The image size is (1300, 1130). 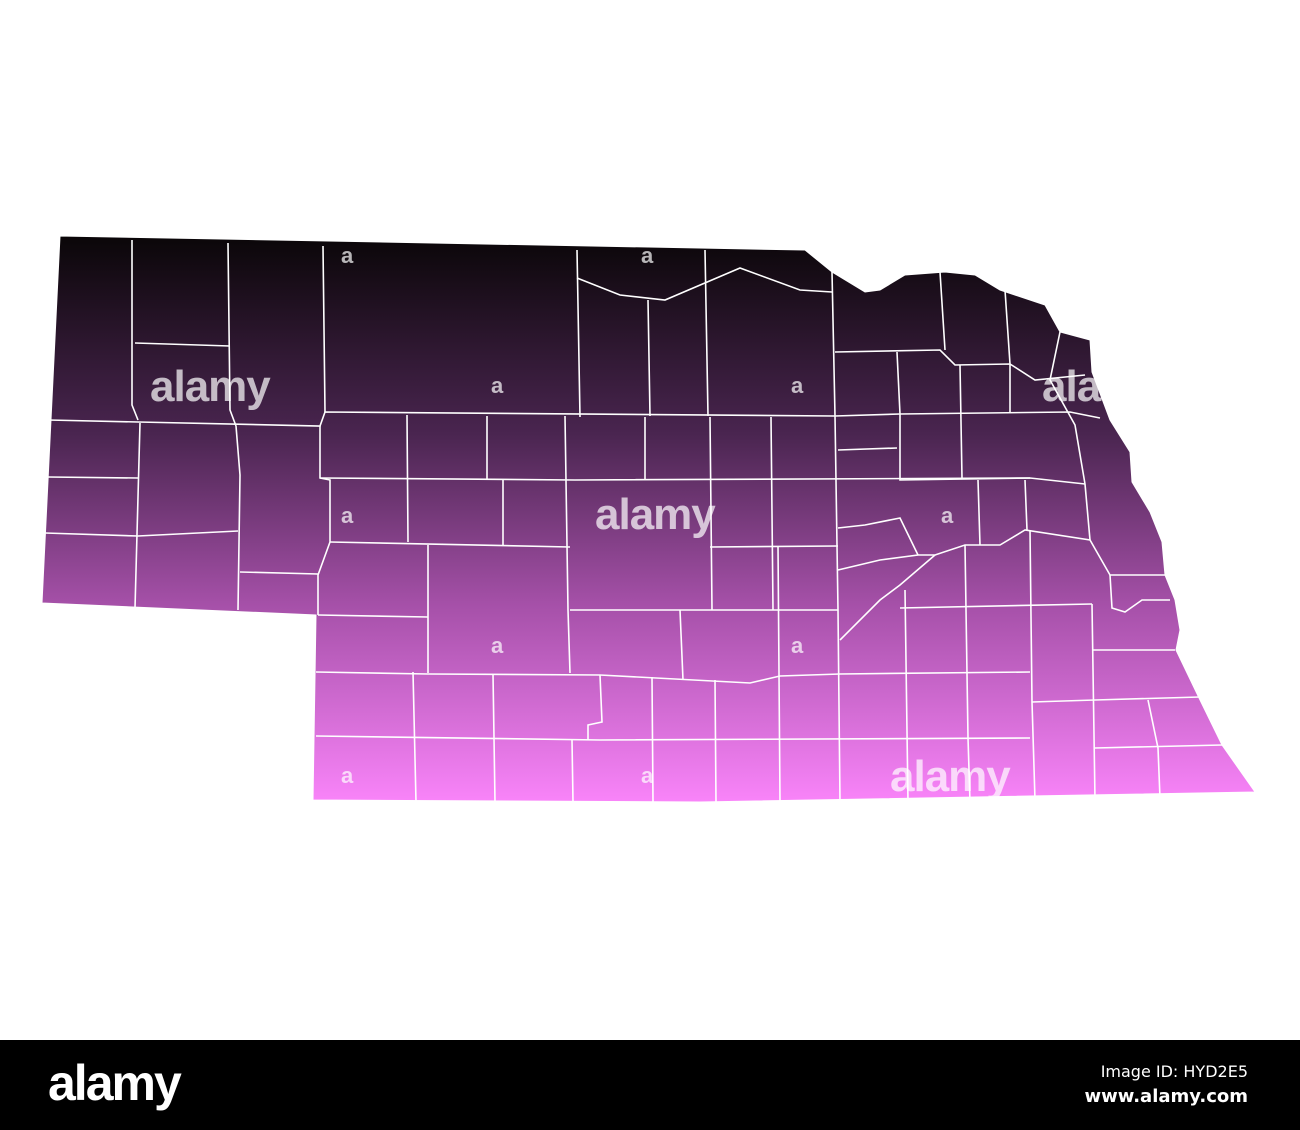 What do you see at coordinates (1166, 1096) in the screenshot?
I see `website-link: www.alamy.com` at bounding box center [1166, 1096].